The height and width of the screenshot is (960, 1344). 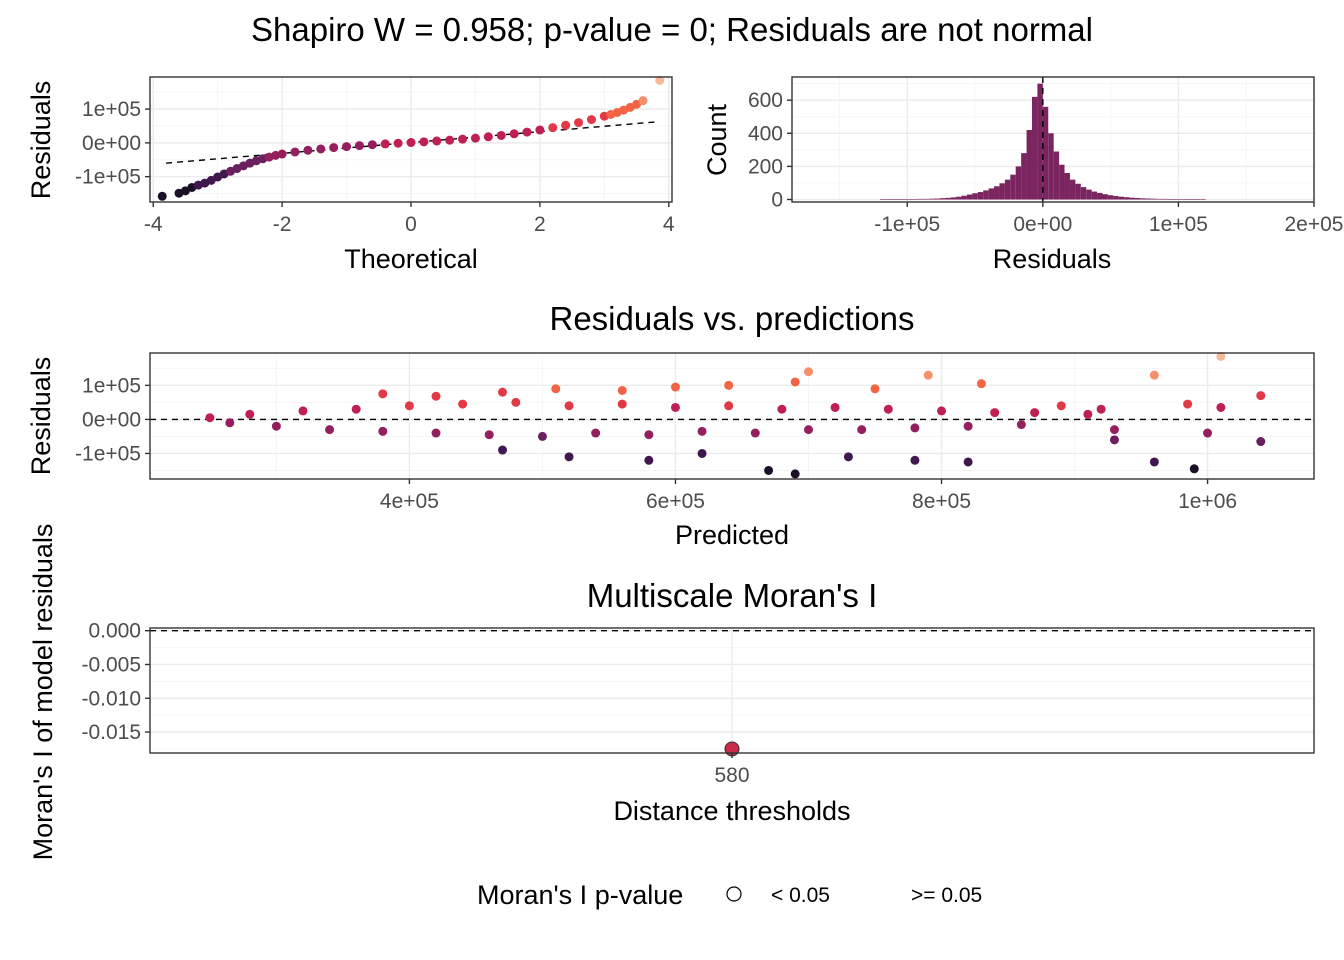 I want to click on histogram-xtick-label: 0e+00, so click(x=1042, y=224).